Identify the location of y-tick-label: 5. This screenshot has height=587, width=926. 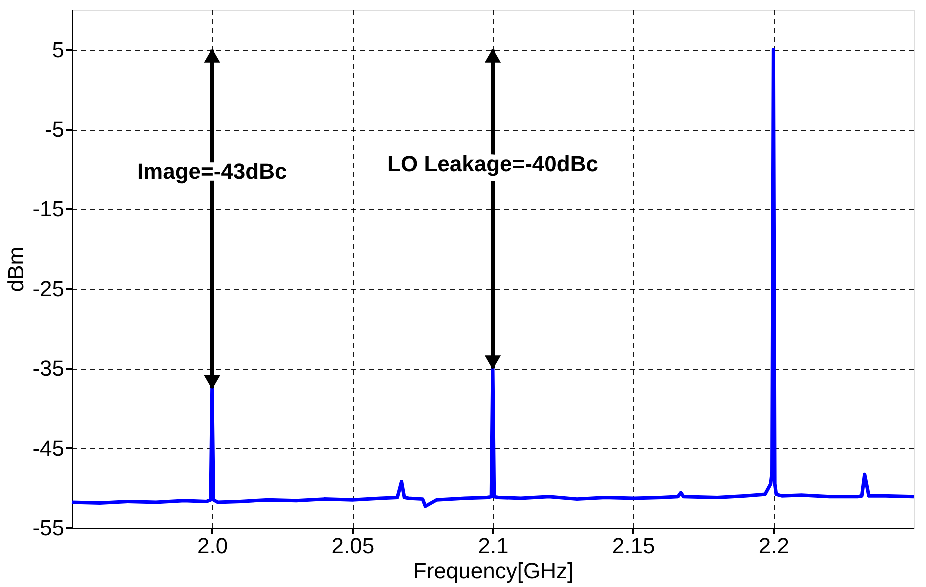
(58, 49).